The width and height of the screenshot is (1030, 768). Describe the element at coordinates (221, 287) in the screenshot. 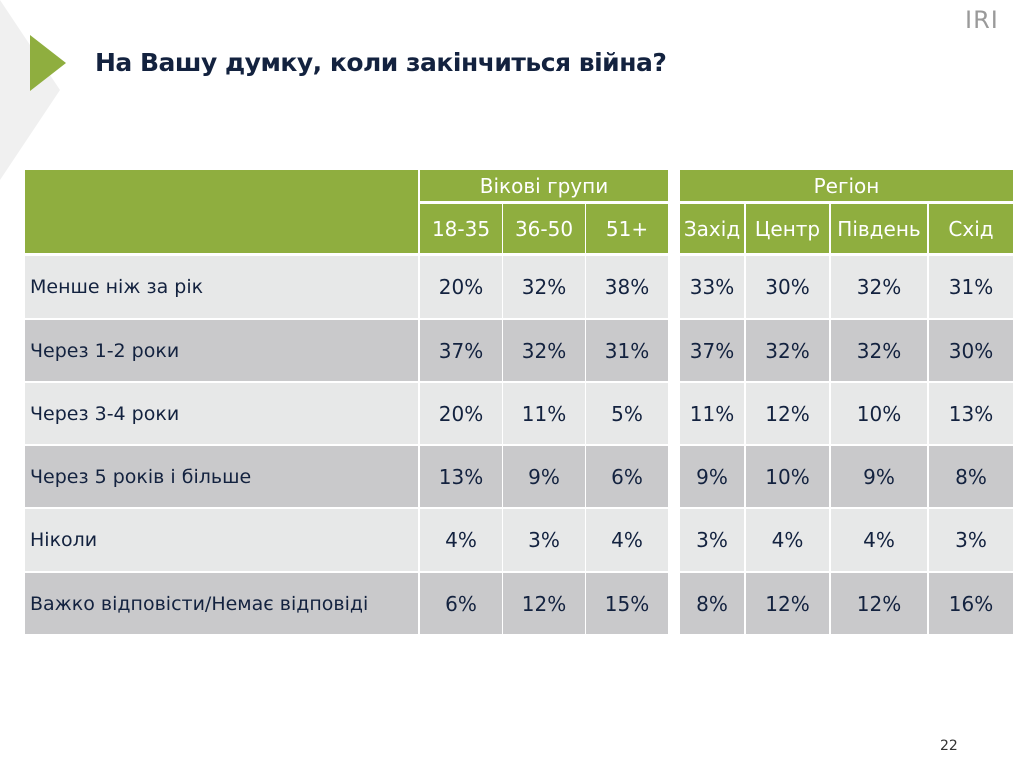

I see `row-label: Менше ніж за рік` at that location.